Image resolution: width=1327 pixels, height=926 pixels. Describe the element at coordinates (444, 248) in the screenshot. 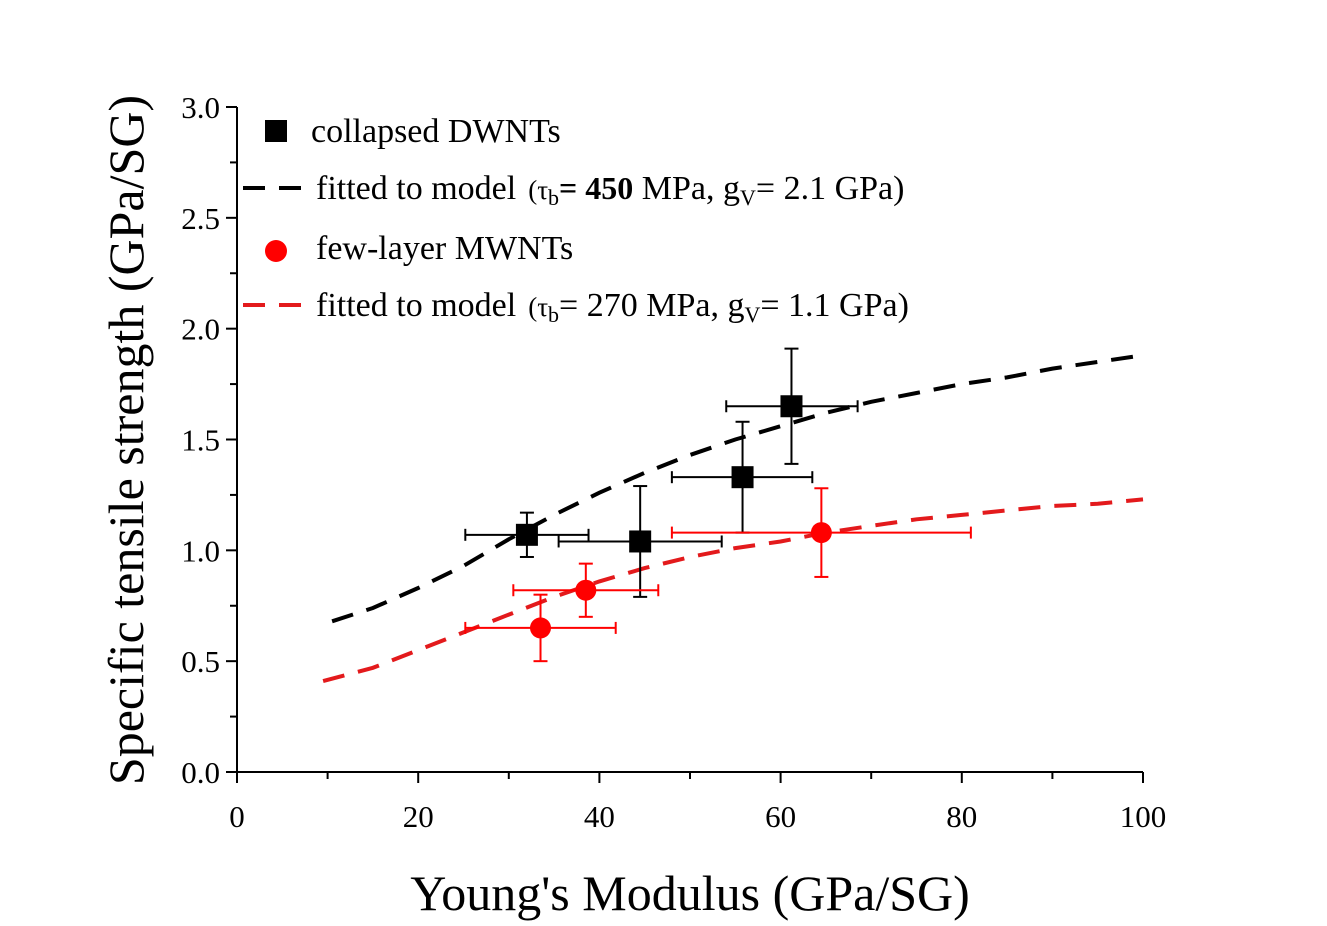

I see `legend-label-mwnt: few-layer MWNTs` at that location.